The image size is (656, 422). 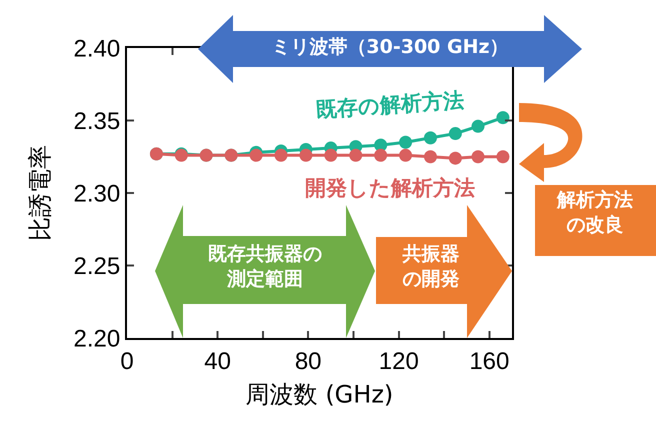 I want to click on x-tick-label: 160, so click(x=489, y=361).